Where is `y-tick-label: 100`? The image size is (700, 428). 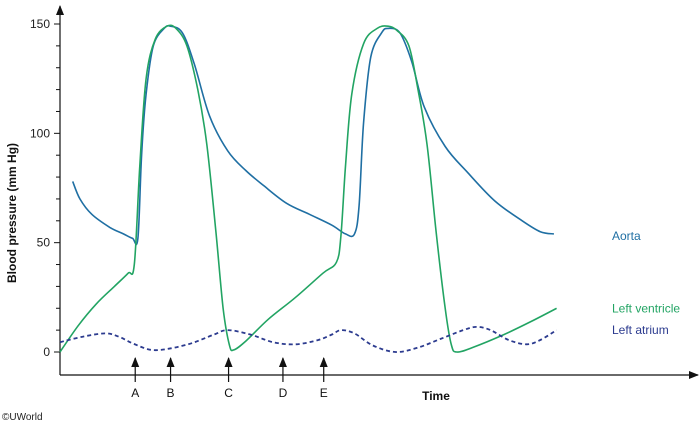 y-tick-label: 100 is located at coordinates (40, 133).